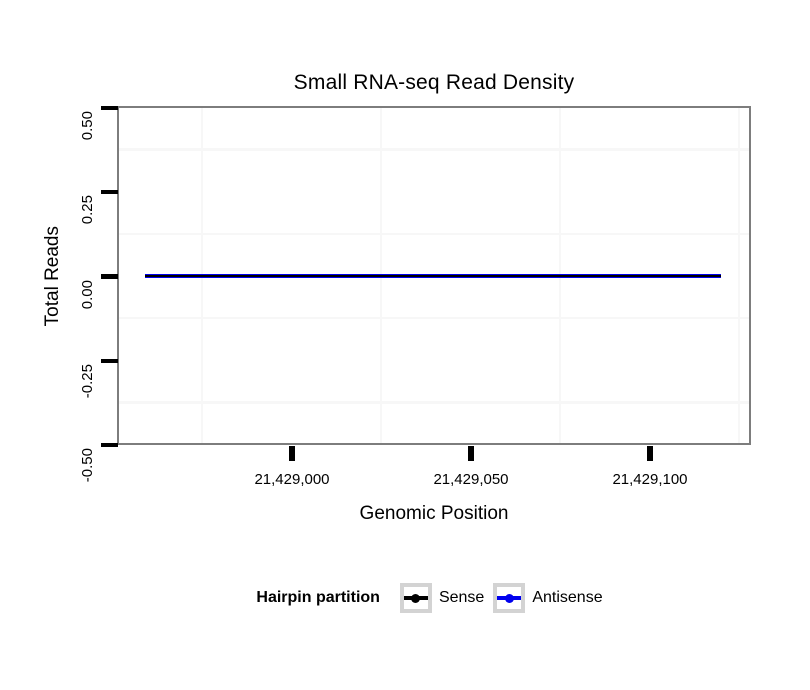 Image resolution: width=810 pixels, height=690 pixels. What do you see at coordinates (471, 479) in the screenshot?
I see `x-axis-tick-label: 21,429,050` at bounding box center [471, 479].